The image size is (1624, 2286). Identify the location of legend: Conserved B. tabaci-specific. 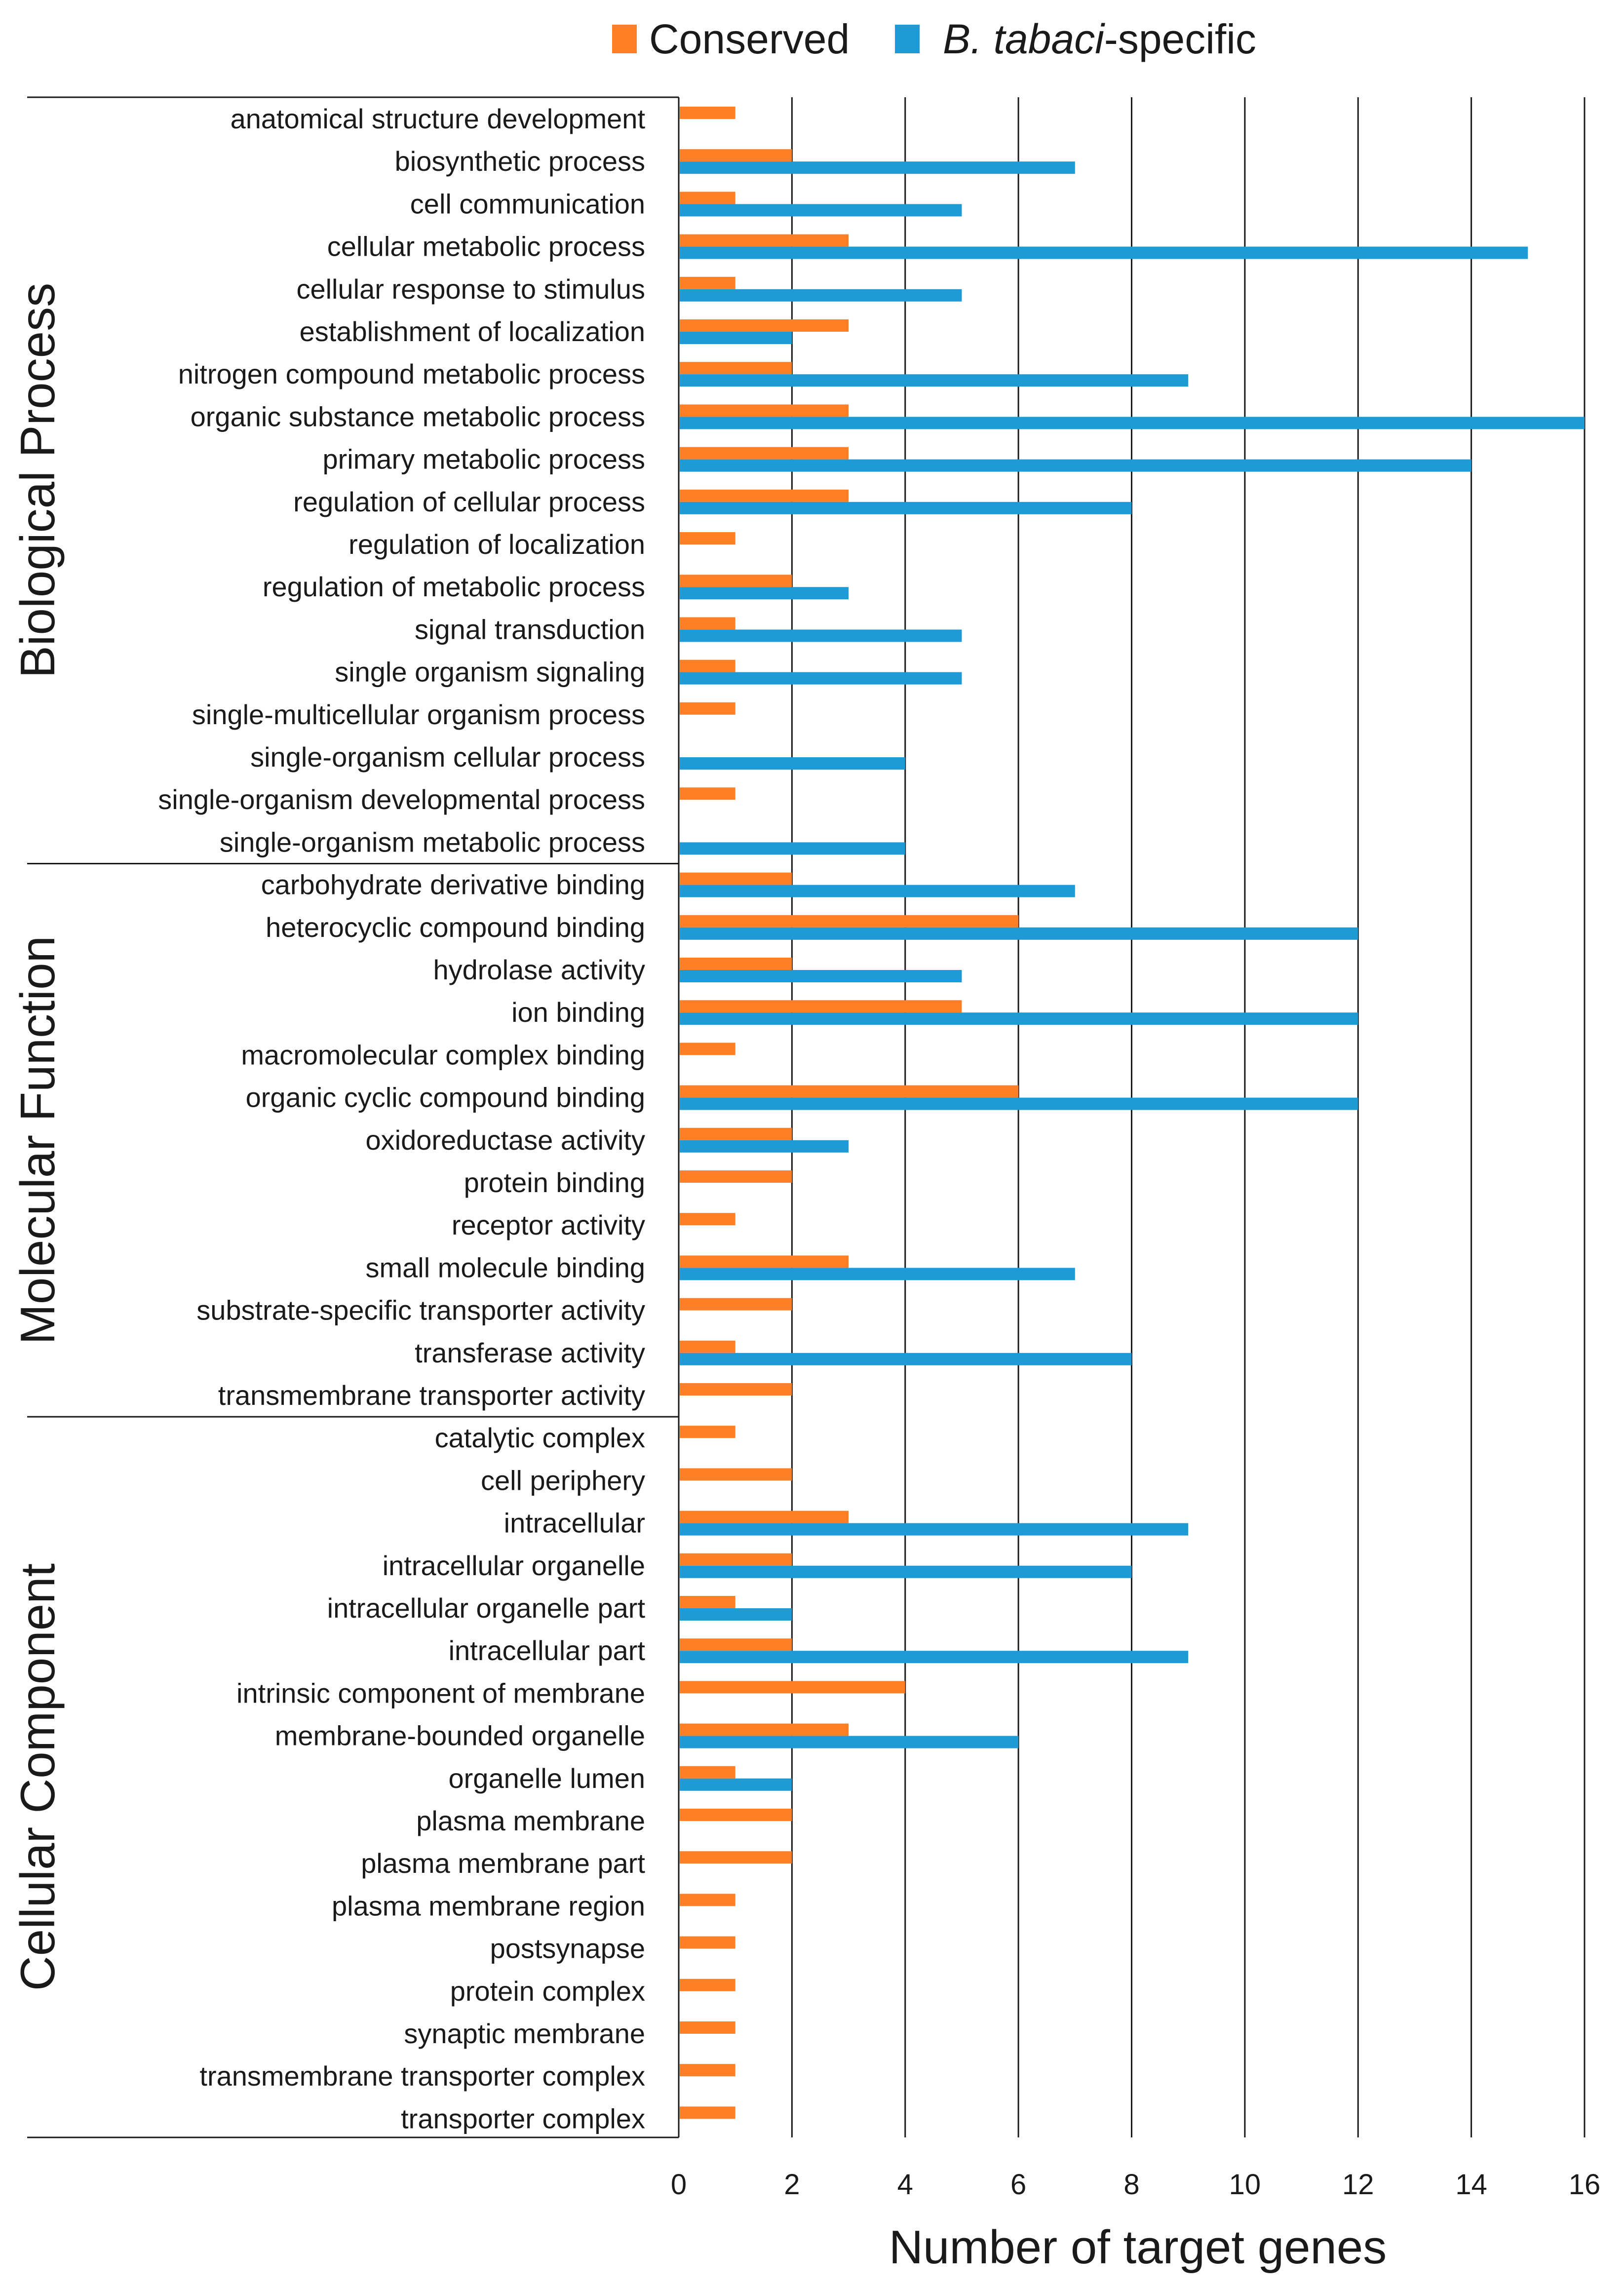
(934, 39).